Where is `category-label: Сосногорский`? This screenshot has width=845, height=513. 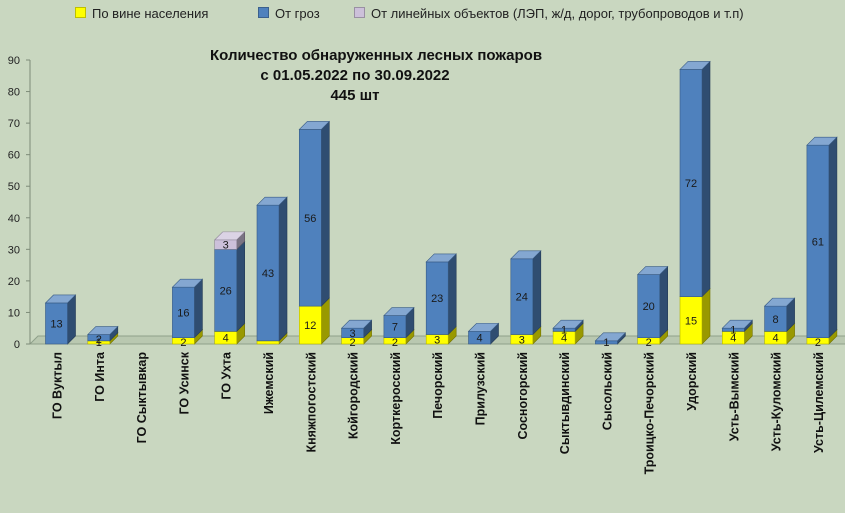 category-label: Сосногорский is located at coordinates (523, 396).